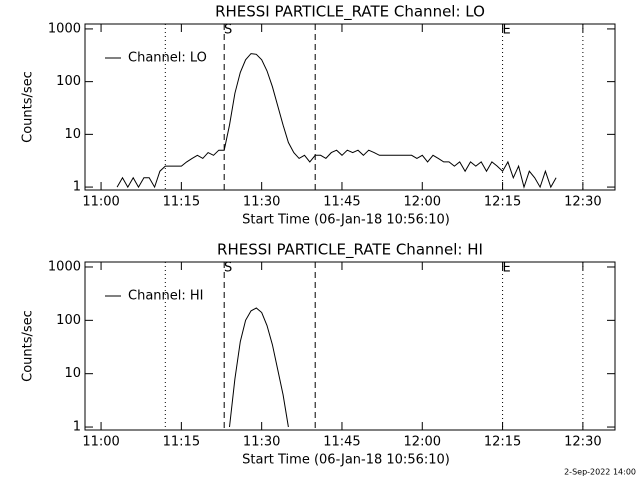 Image resolution: width=640 pixels, height=480 pixels. I want to click on chart-title: RHESSI PARTICLE_RATE Channel: LO, so click(350, 12).